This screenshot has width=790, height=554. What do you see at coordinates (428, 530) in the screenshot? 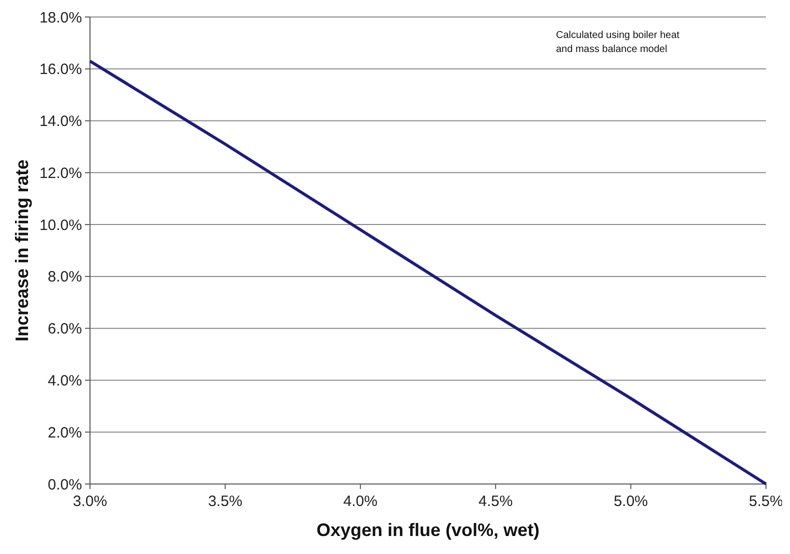
I see `x-axis-title: Oxygen in flue (vol%, wet)` at bounding box center [428, 530].